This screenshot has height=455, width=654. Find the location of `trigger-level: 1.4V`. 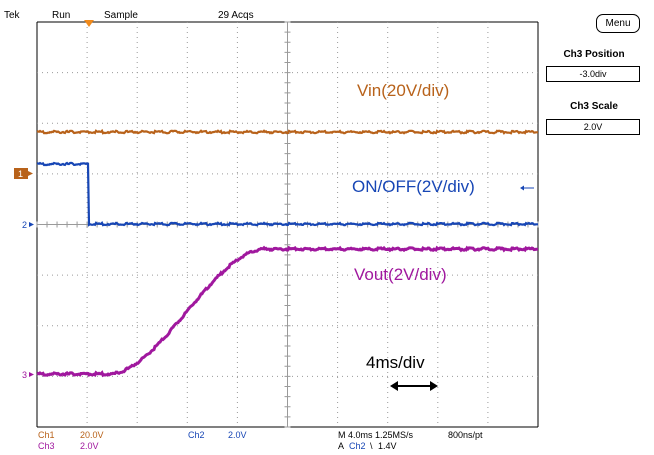

trigger-level: 1.4V is located at coordinates (387, 446).